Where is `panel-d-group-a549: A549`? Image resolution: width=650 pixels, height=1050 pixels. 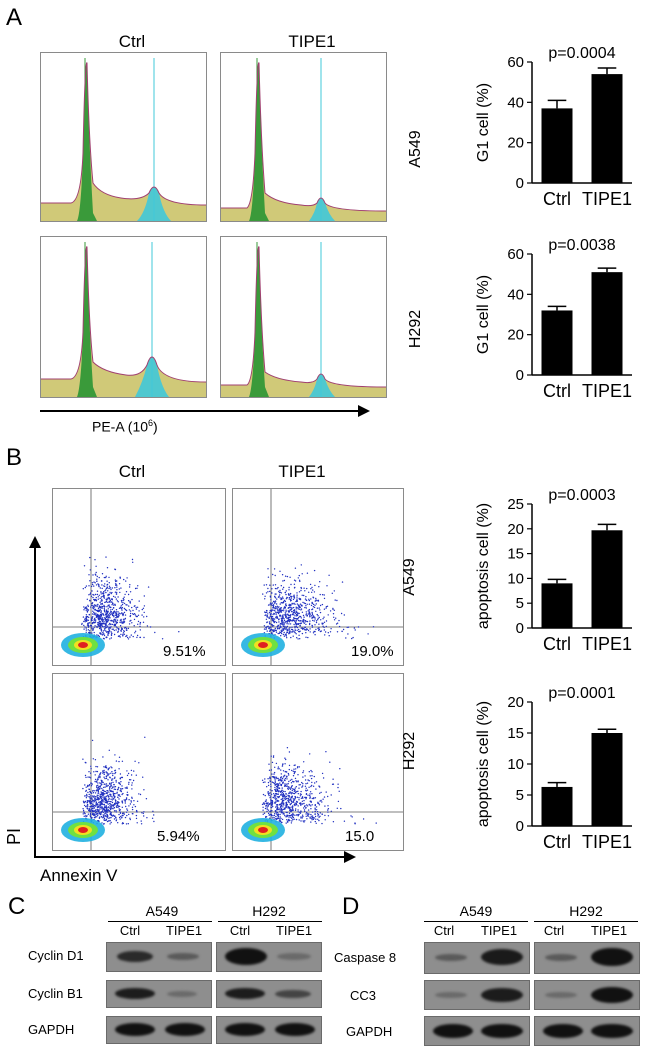
panel-d-group-a549: A549 is located at coordinates (476, 911).